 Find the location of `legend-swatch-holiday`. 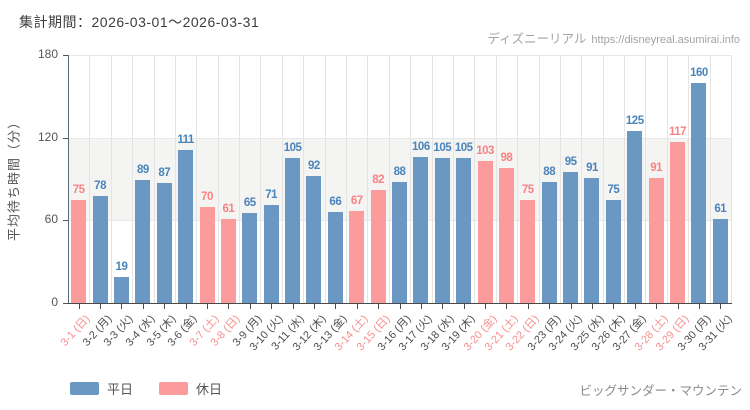

legend-swatch-holiday is located at coordinates (174, 388).